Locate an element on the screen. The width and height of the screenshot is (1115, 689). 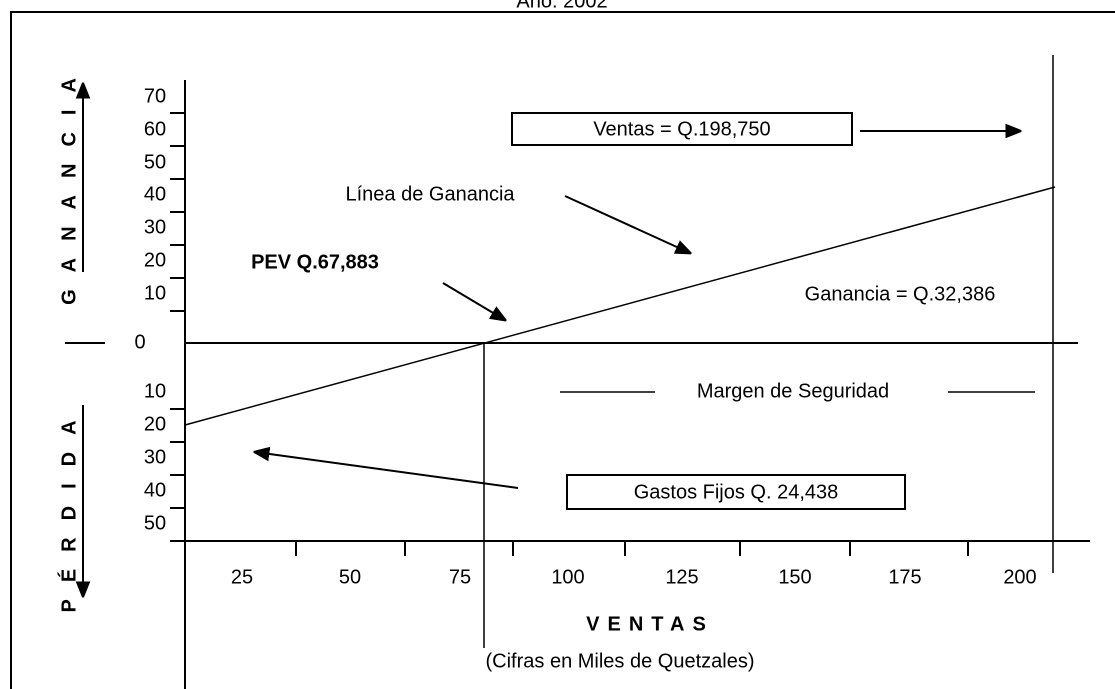
ventas-text: Ventas = Q.198,750 is located at coordinates (681, 129).